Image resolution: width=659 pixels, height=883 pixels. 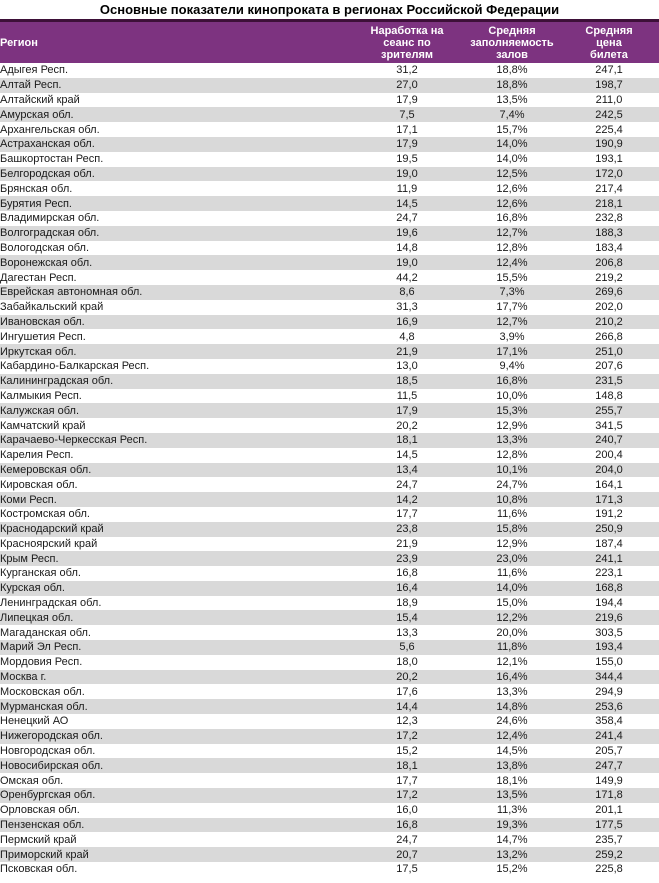 I want to click on region-cell: Ивановская обл., so click(x=42, y=321).